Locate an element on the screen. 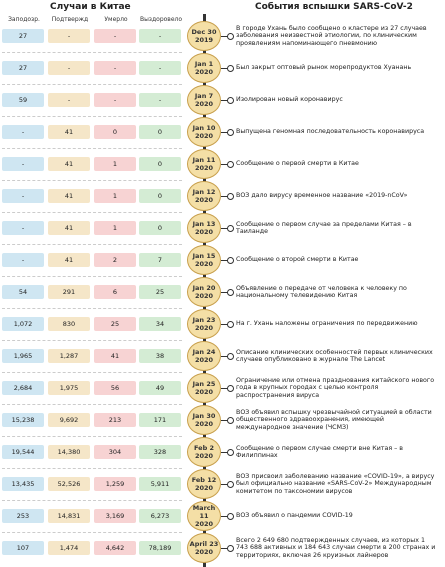 The width and height of the screenshot is (445, 567). case-count: 54 is located at coordinates (23, 292).